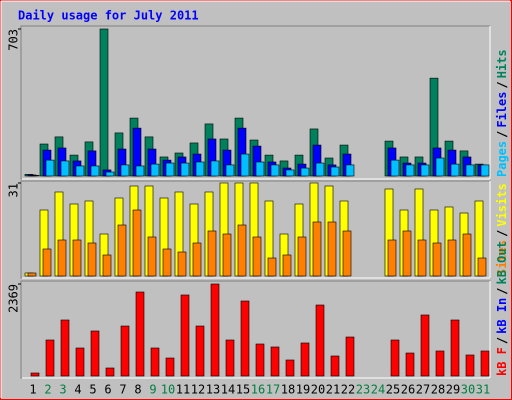 The height and width of the screenshot is (400, 512). I want to click on chart-title: Daily usage for July 2011, so click(108, 16).